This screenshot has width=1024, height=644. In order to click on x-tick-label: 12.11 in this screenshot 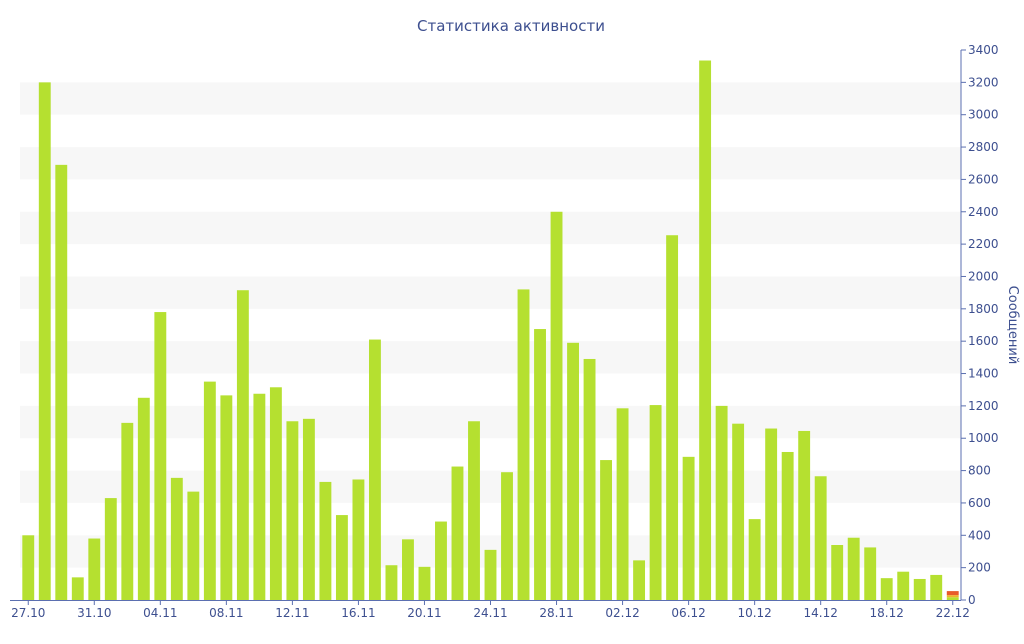, I will do `click(292, 613)`.